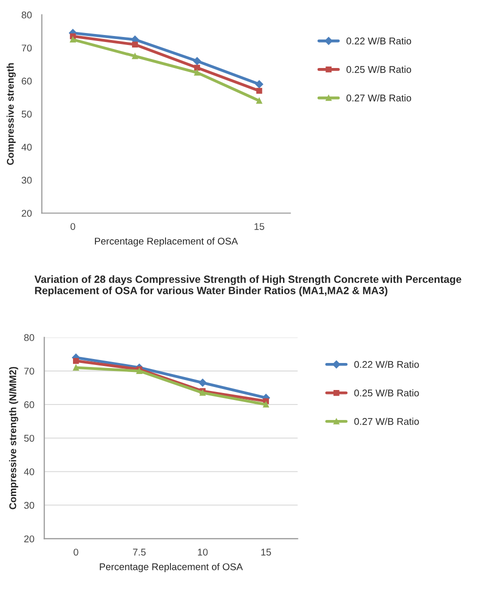 Image resolution: width=492 pixels, height=592 pixels. What do you see at coordinates (11, 114) in the screenshot?
I see `y-axis-title: Compressive strength` at bounding box center [11, 114].